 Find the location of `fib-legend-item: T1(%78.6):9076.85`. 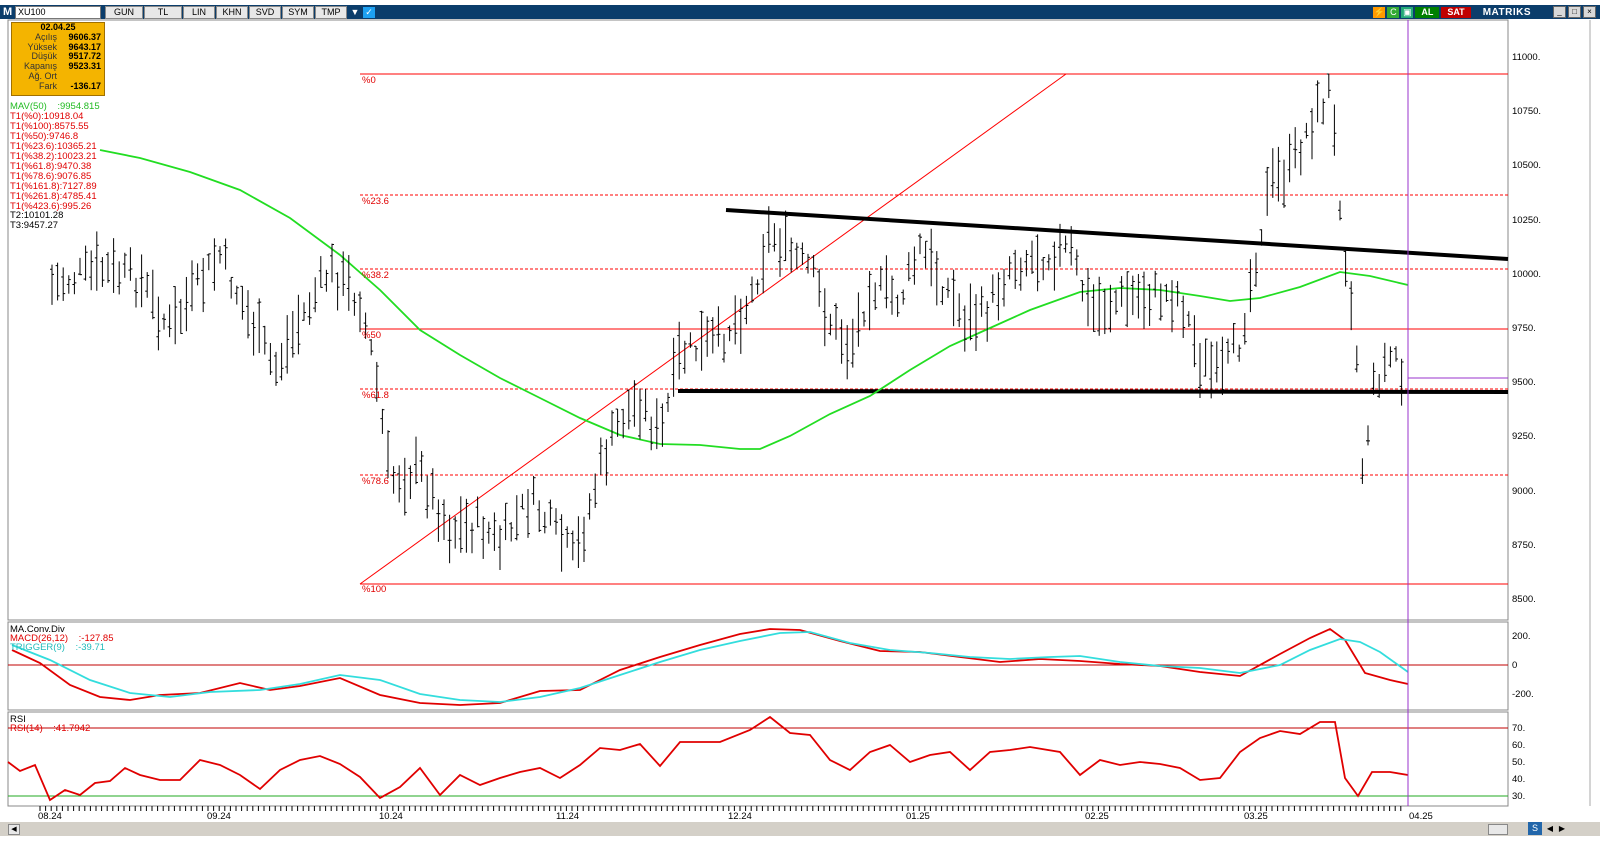

fib-legend-item: T1(%78.6):9076.85 is located at coordinates (51, 176).